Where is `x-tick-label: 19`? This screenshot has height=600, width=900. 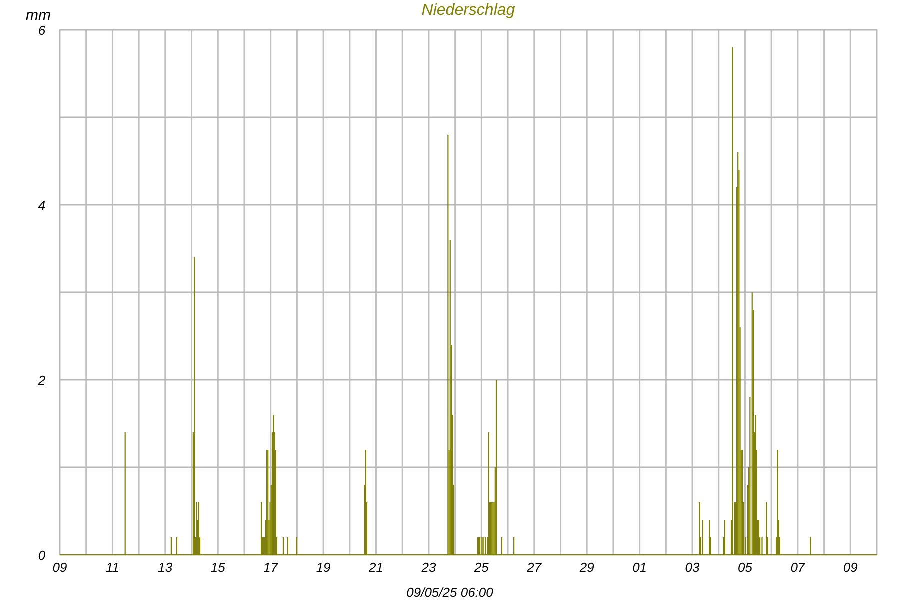
x-tick-label: 19 is located at coordinates (323, 567).